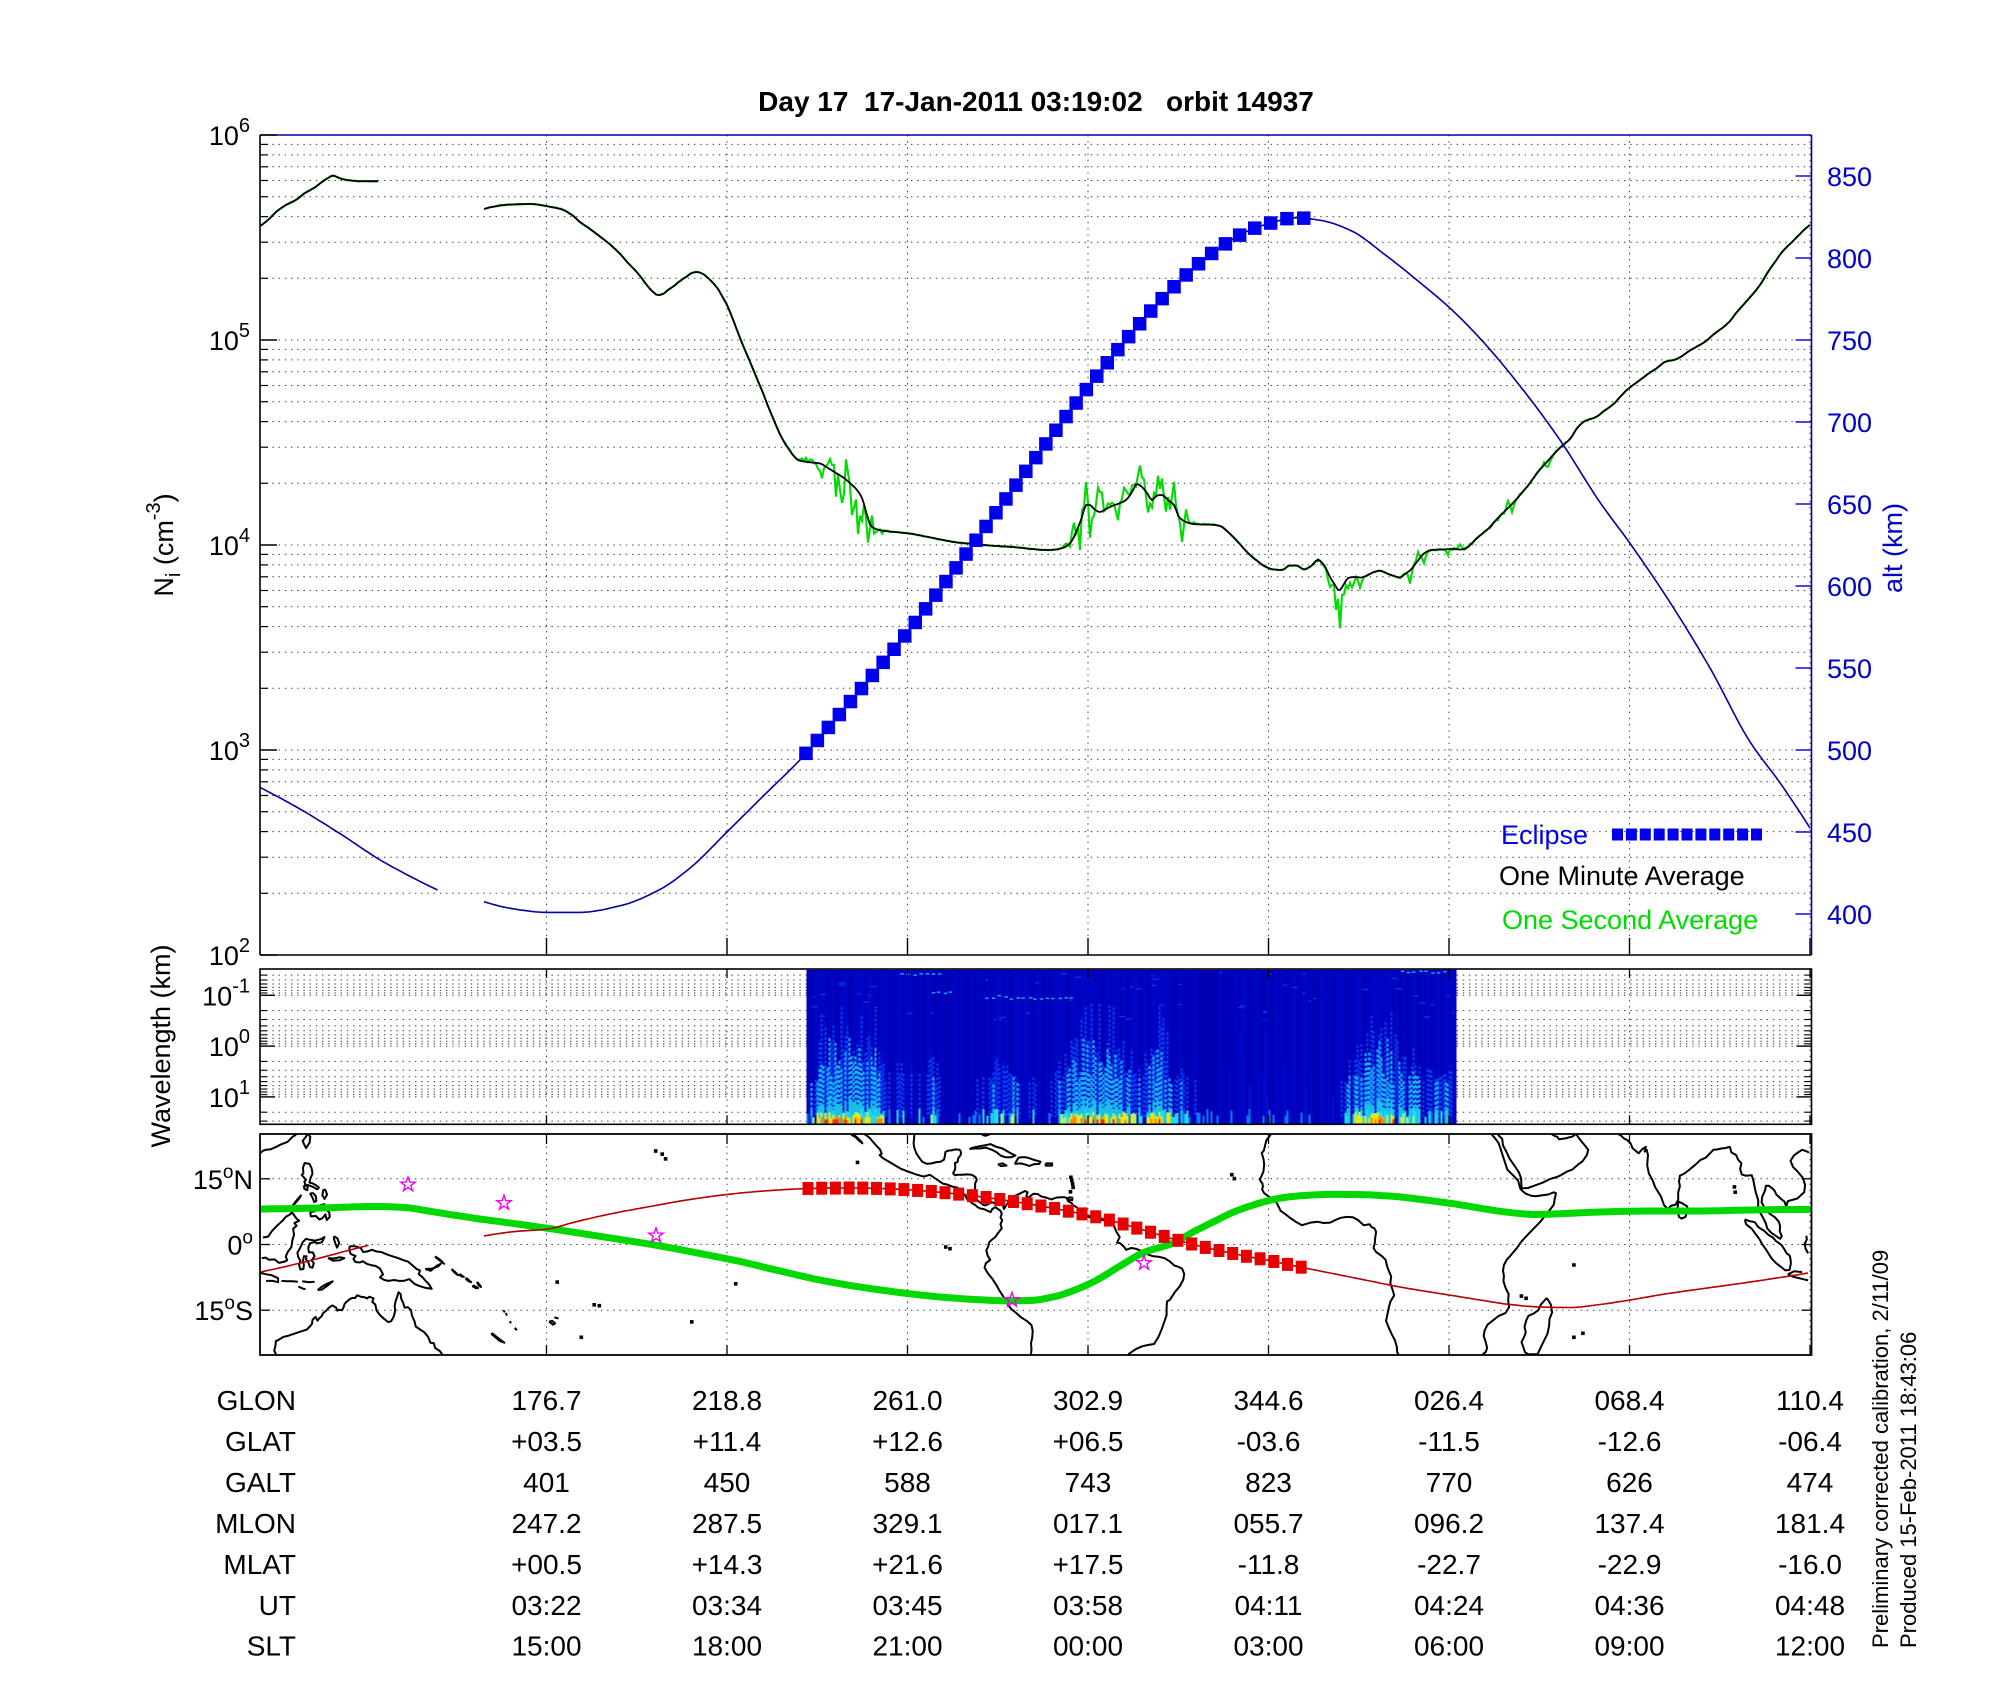  What do you see at coordinates (1893, 548) in the screenshot?
I see `svg-text: alt (km)` at bounding box center [1893, 548].